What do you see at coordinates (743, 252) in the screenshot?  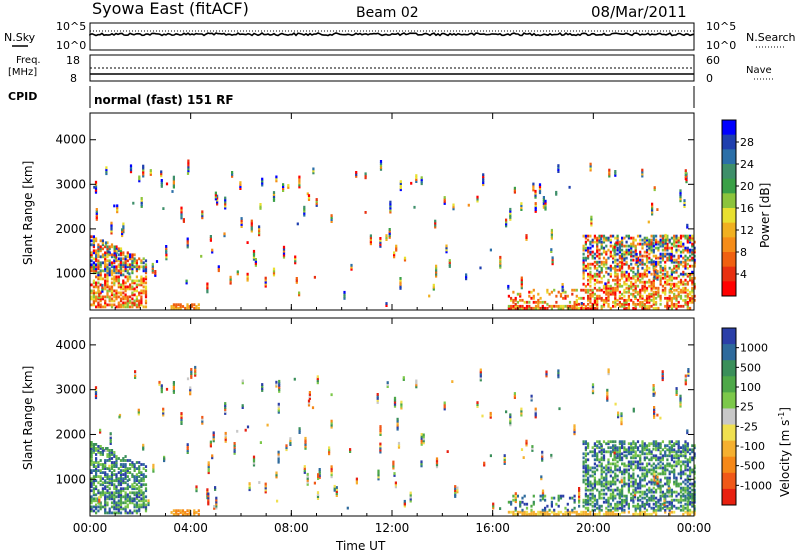 I see `colorbar-tick-label: 8` at bounding box center [743, 252].